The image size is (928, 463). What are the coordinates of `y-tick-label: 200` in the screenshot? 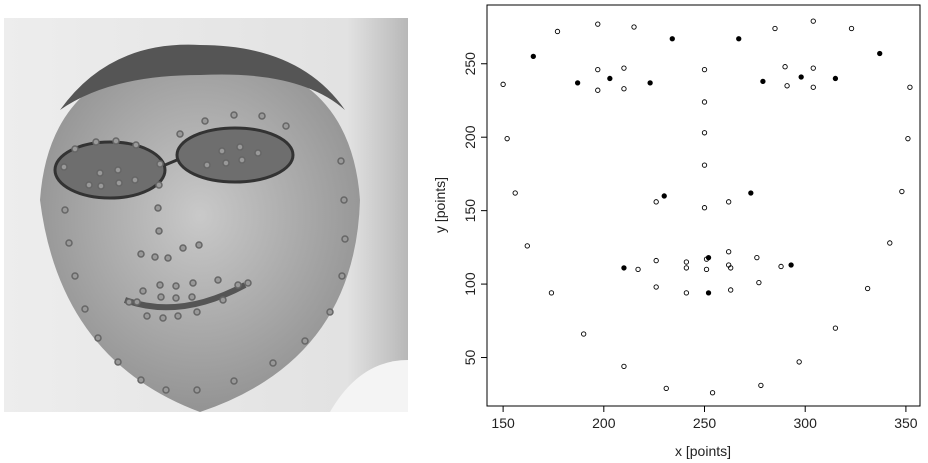 It's located at (470, 137).